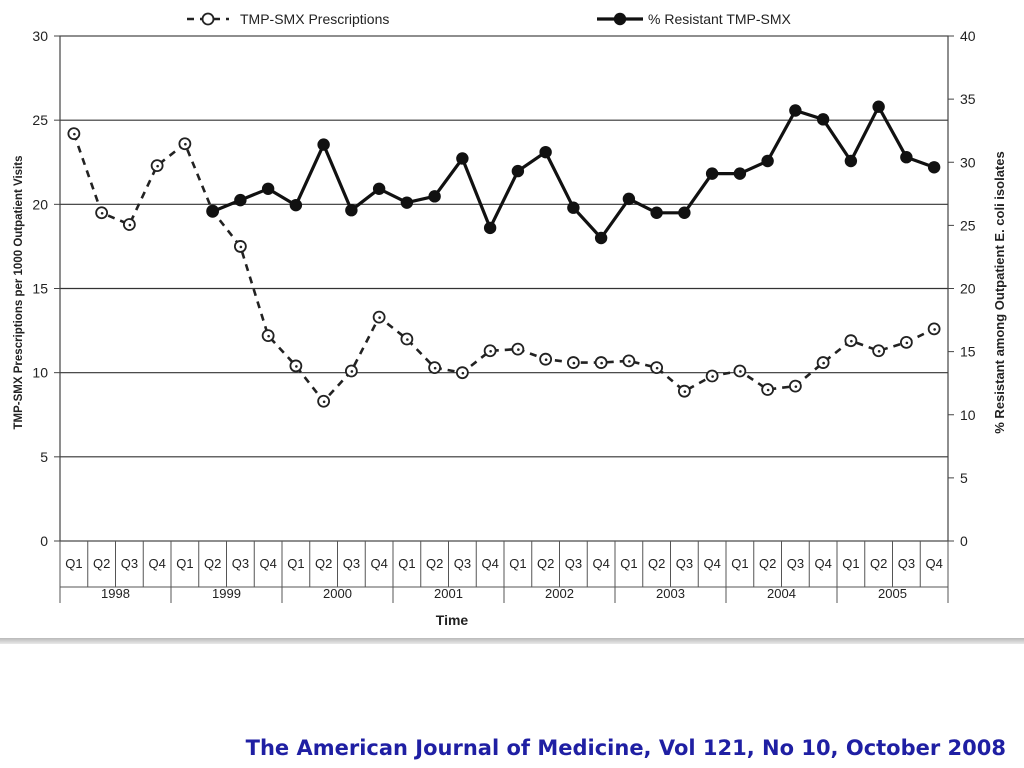  Describe the element at coordinates (44, 457) in the screenshot. I see `y-tick-label: 5` at that location.